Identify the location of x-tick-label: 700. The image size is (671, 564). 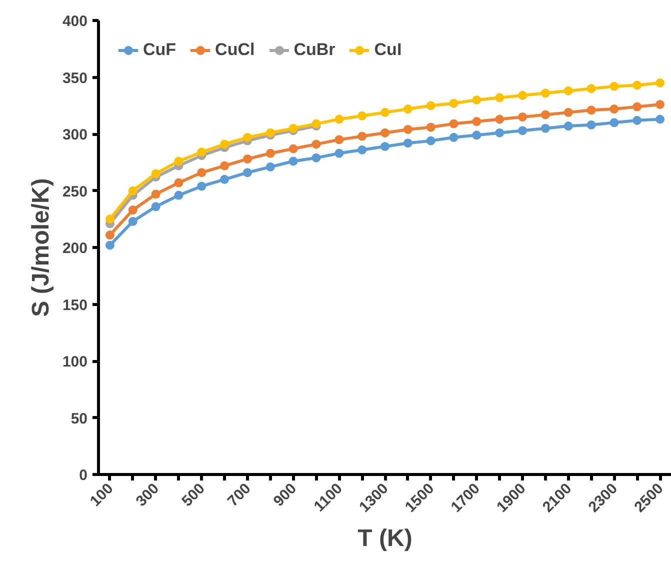
(239, 495).